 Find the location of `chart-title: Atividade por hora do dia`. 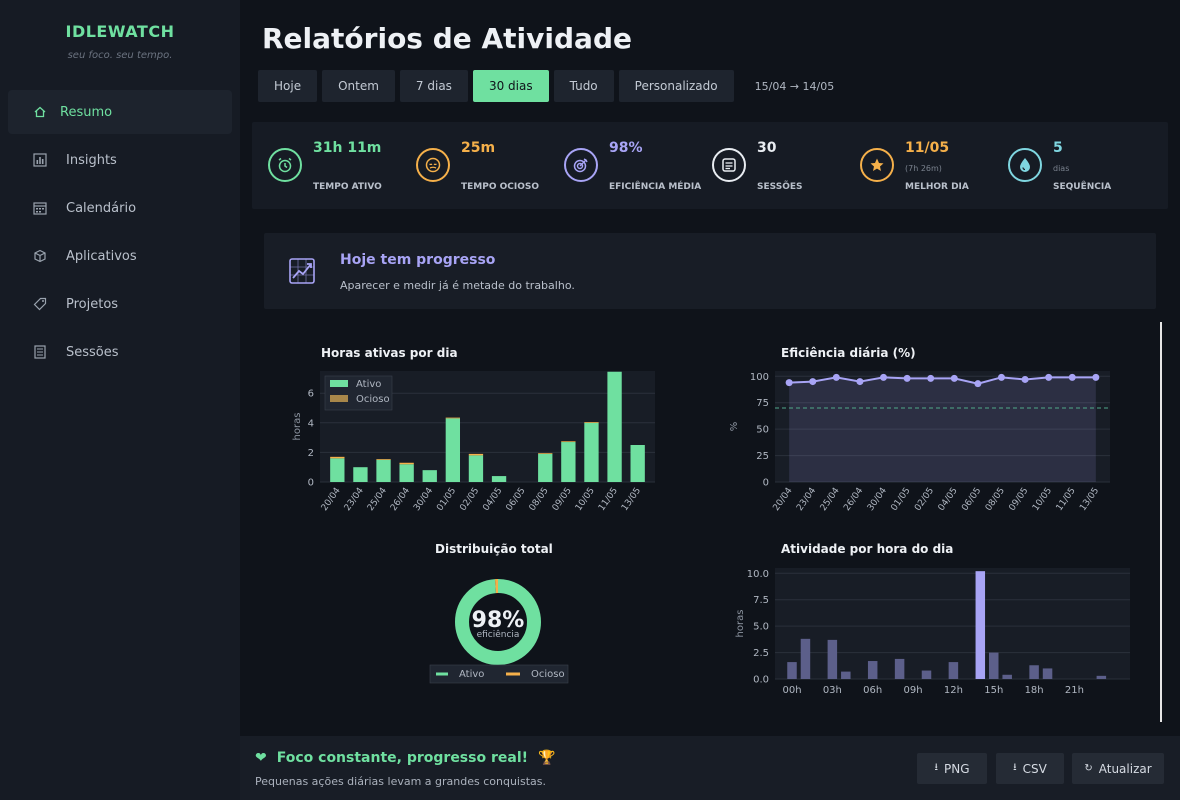

chart-title: Atividade por hora do dia is located at coordinates (867, 549).